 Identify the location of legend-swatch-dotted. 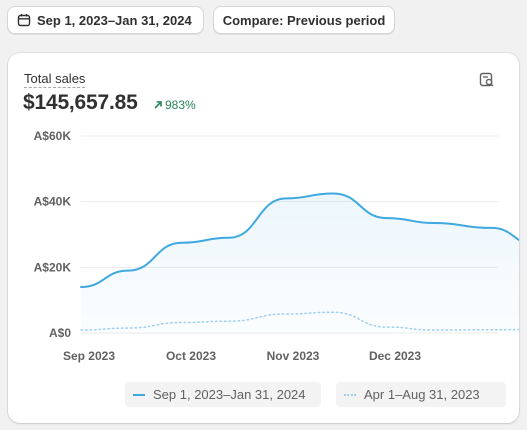
(350, 394).